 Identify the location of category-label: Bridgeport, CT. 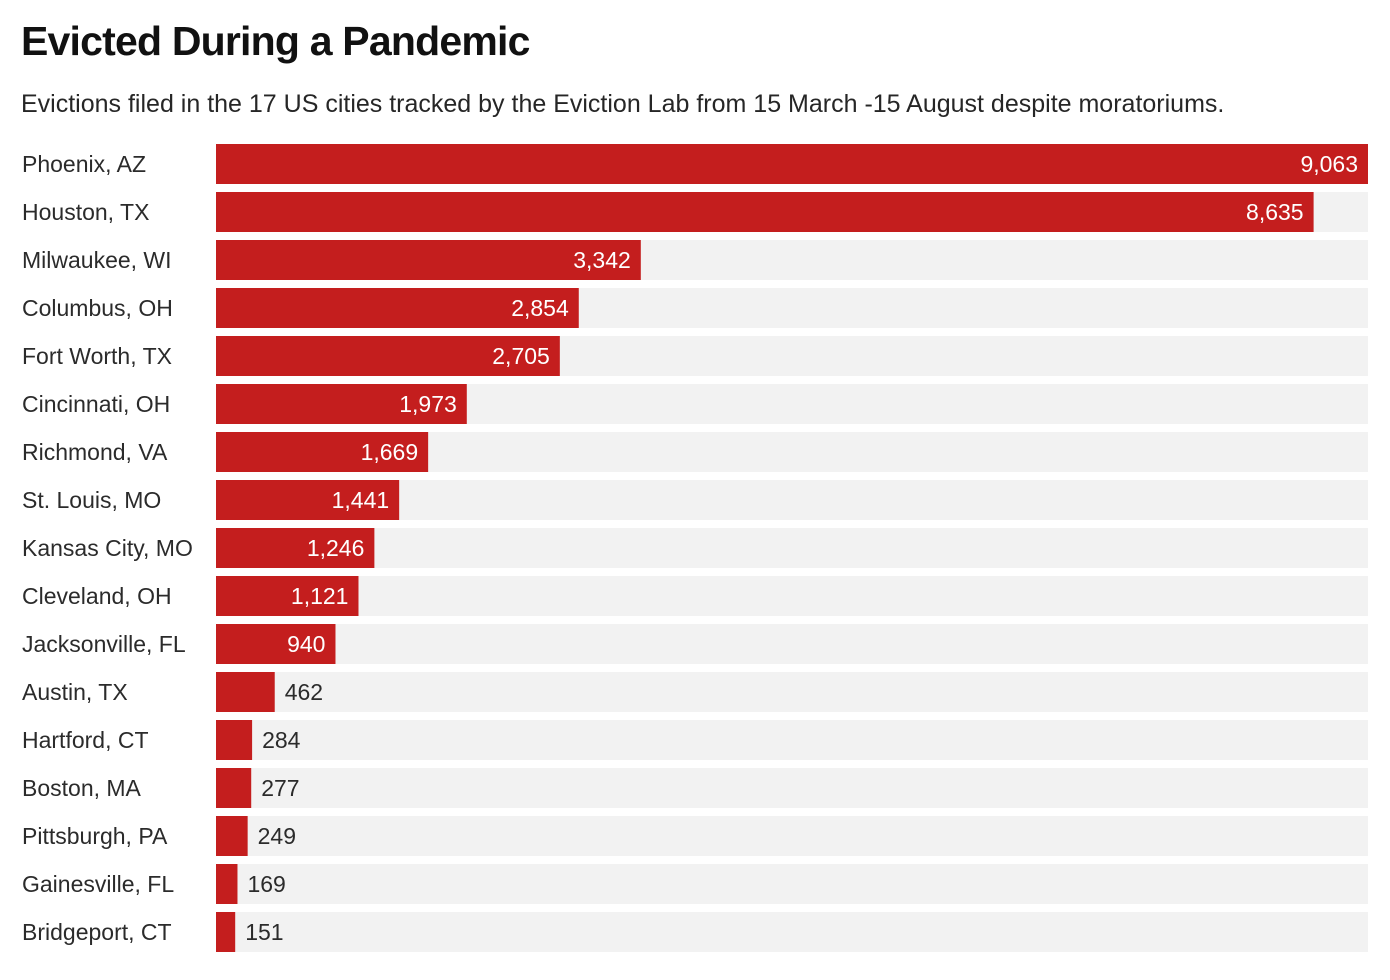
(97, 932).